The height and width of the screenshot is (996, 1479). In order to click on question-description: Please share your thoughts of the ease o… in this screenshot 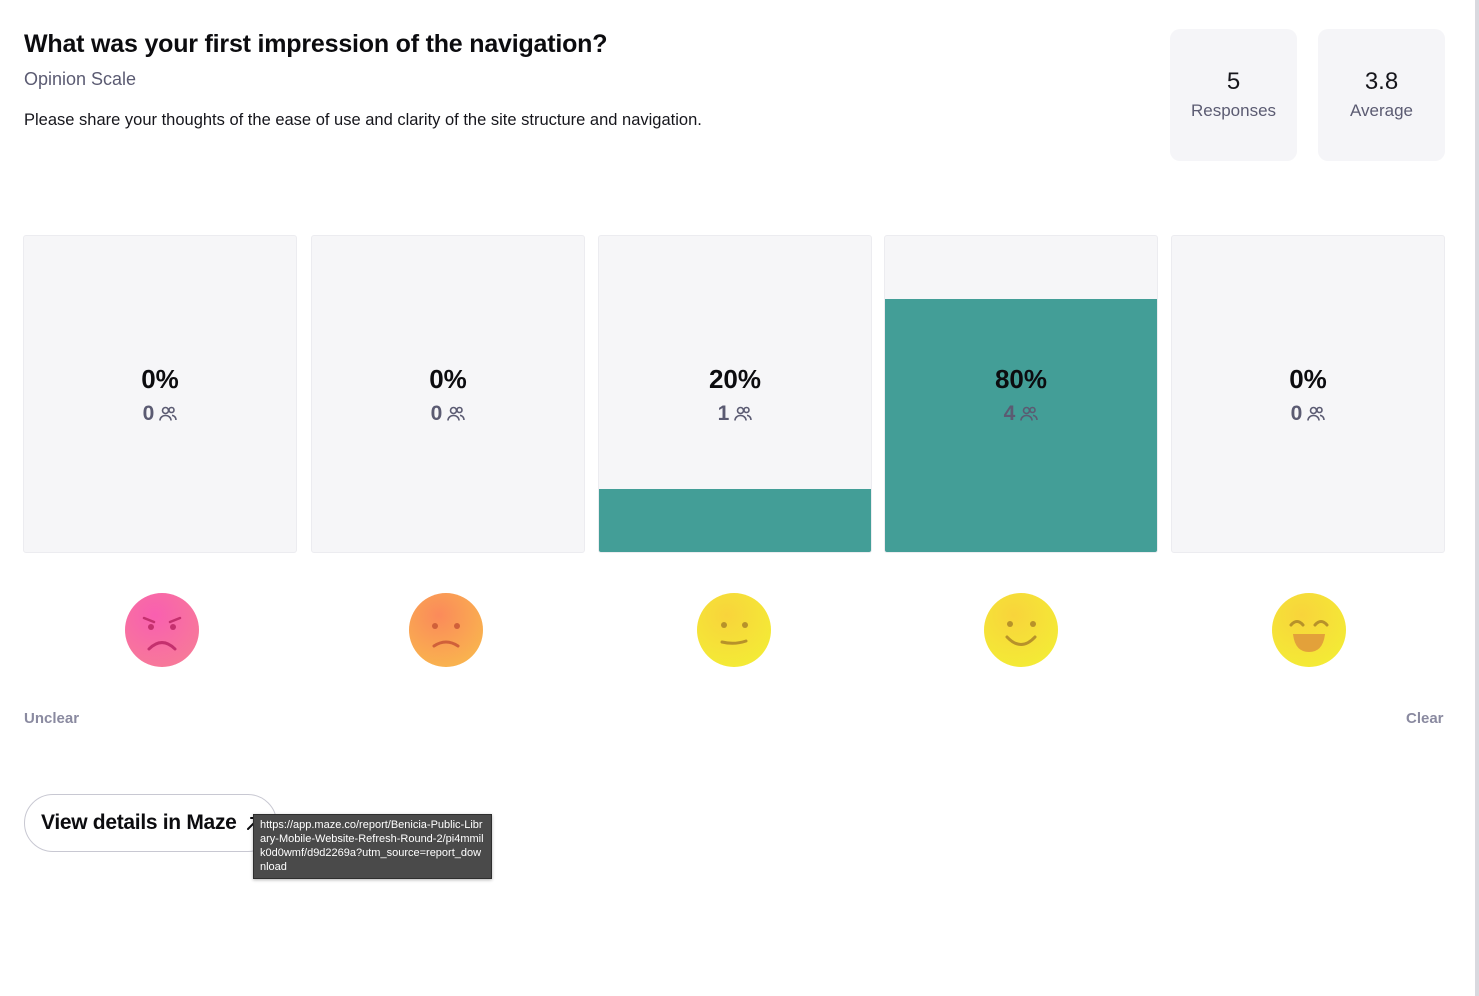, I will do `click(363, 120)`.